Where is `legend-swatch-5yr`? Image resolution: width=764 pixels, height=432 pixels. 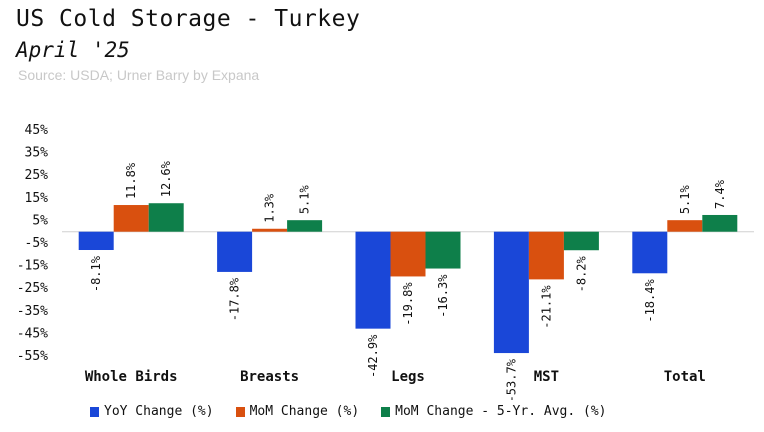 legend-swatch-5yr is located at coordinates (386, 411).